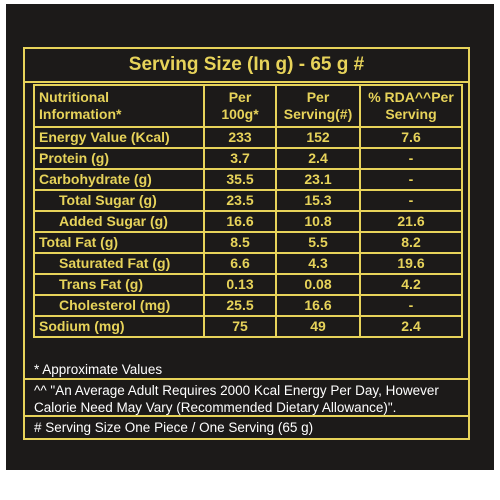 This screenshot has height=500, width=500. Describe the element at coordinates (318, 179) in the screenshot. I see `row-per-serving: 23.1` at that location.